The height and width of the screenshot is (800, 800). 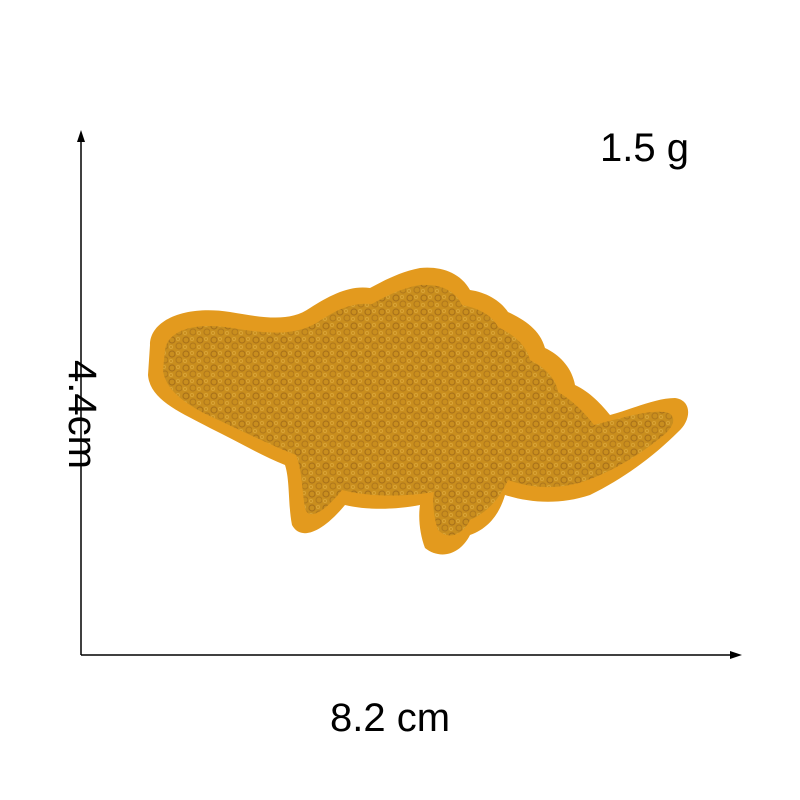 I want to click on weight-label: 1.5 g, so click(x=644, y=148).